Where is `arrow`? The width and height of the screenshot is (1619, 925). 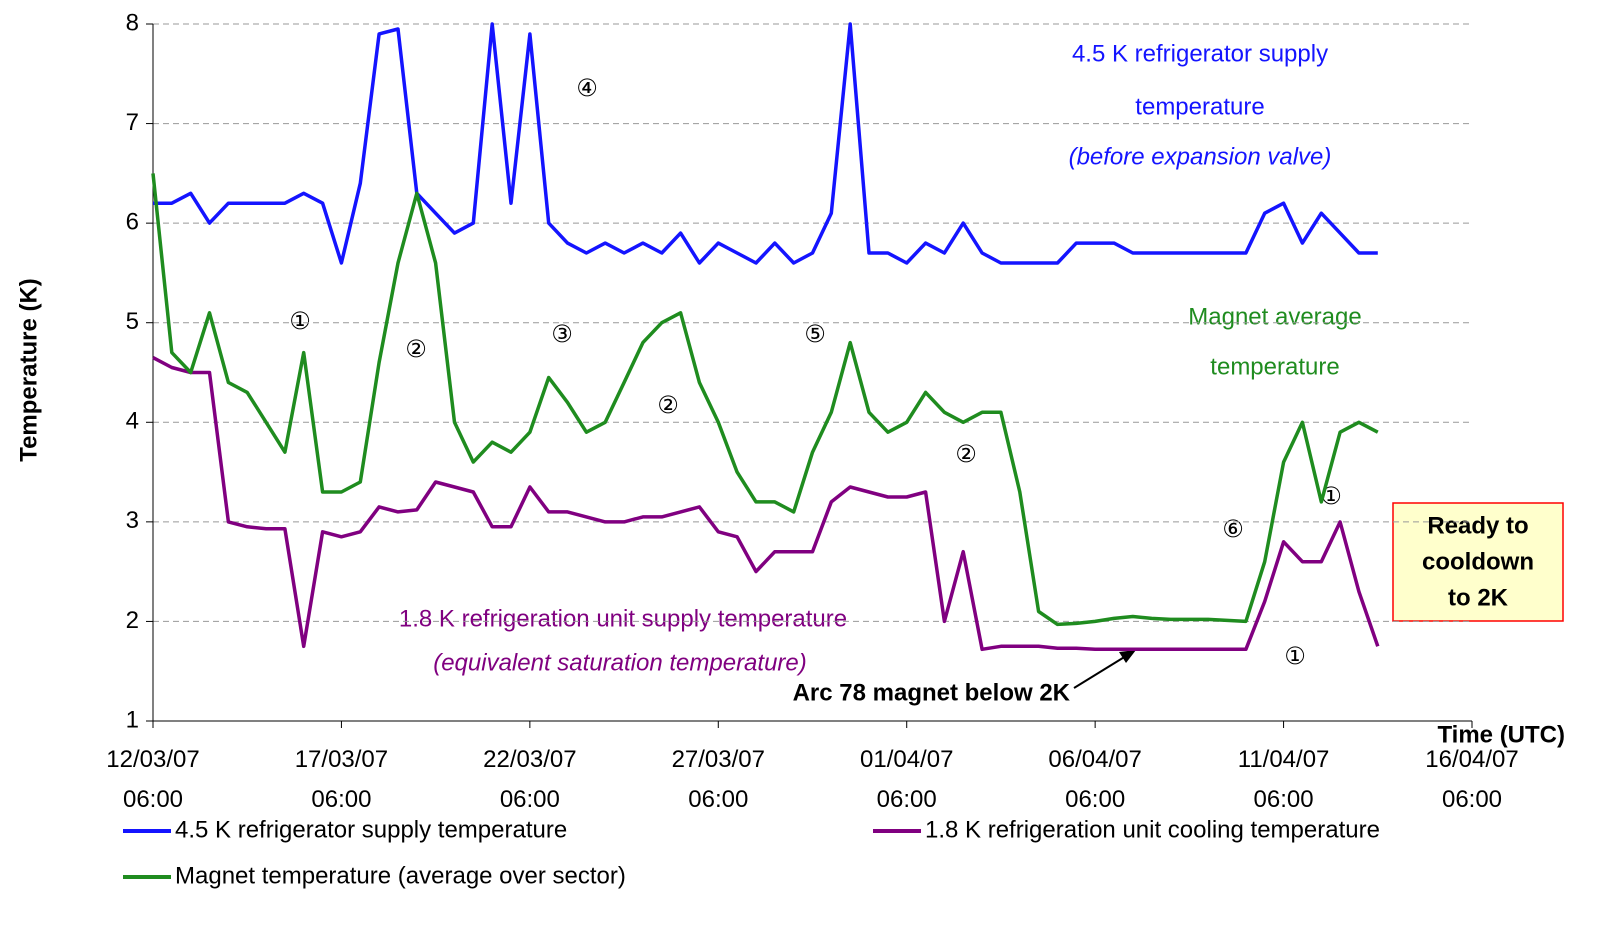
arrow is located at coordinates (1100, 672).